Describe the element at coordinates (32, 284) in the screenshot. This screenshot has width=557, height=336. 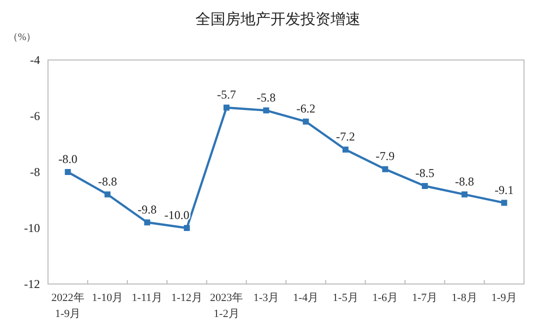
I see `y-tick-label: -12` at that location.